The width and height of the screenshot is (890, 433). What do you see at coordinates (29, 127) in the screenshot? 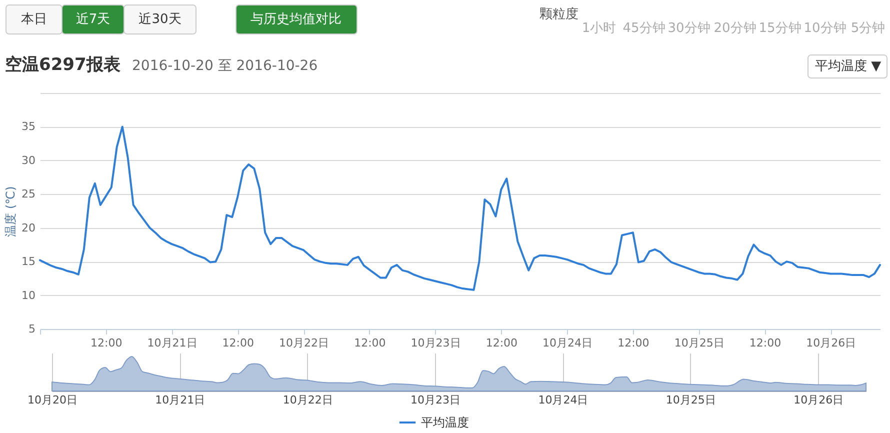
I see `y-tick-label: 35` at bounding box center [29, 127].